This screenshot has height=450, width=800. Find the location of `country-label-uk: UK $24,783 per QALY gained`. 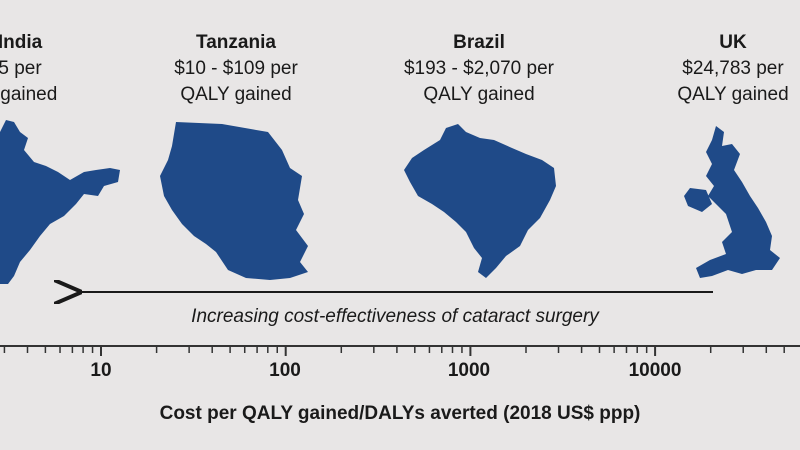

country-label-uk: UK $24,783 per QALY gained is located at coordinates (721, 69).